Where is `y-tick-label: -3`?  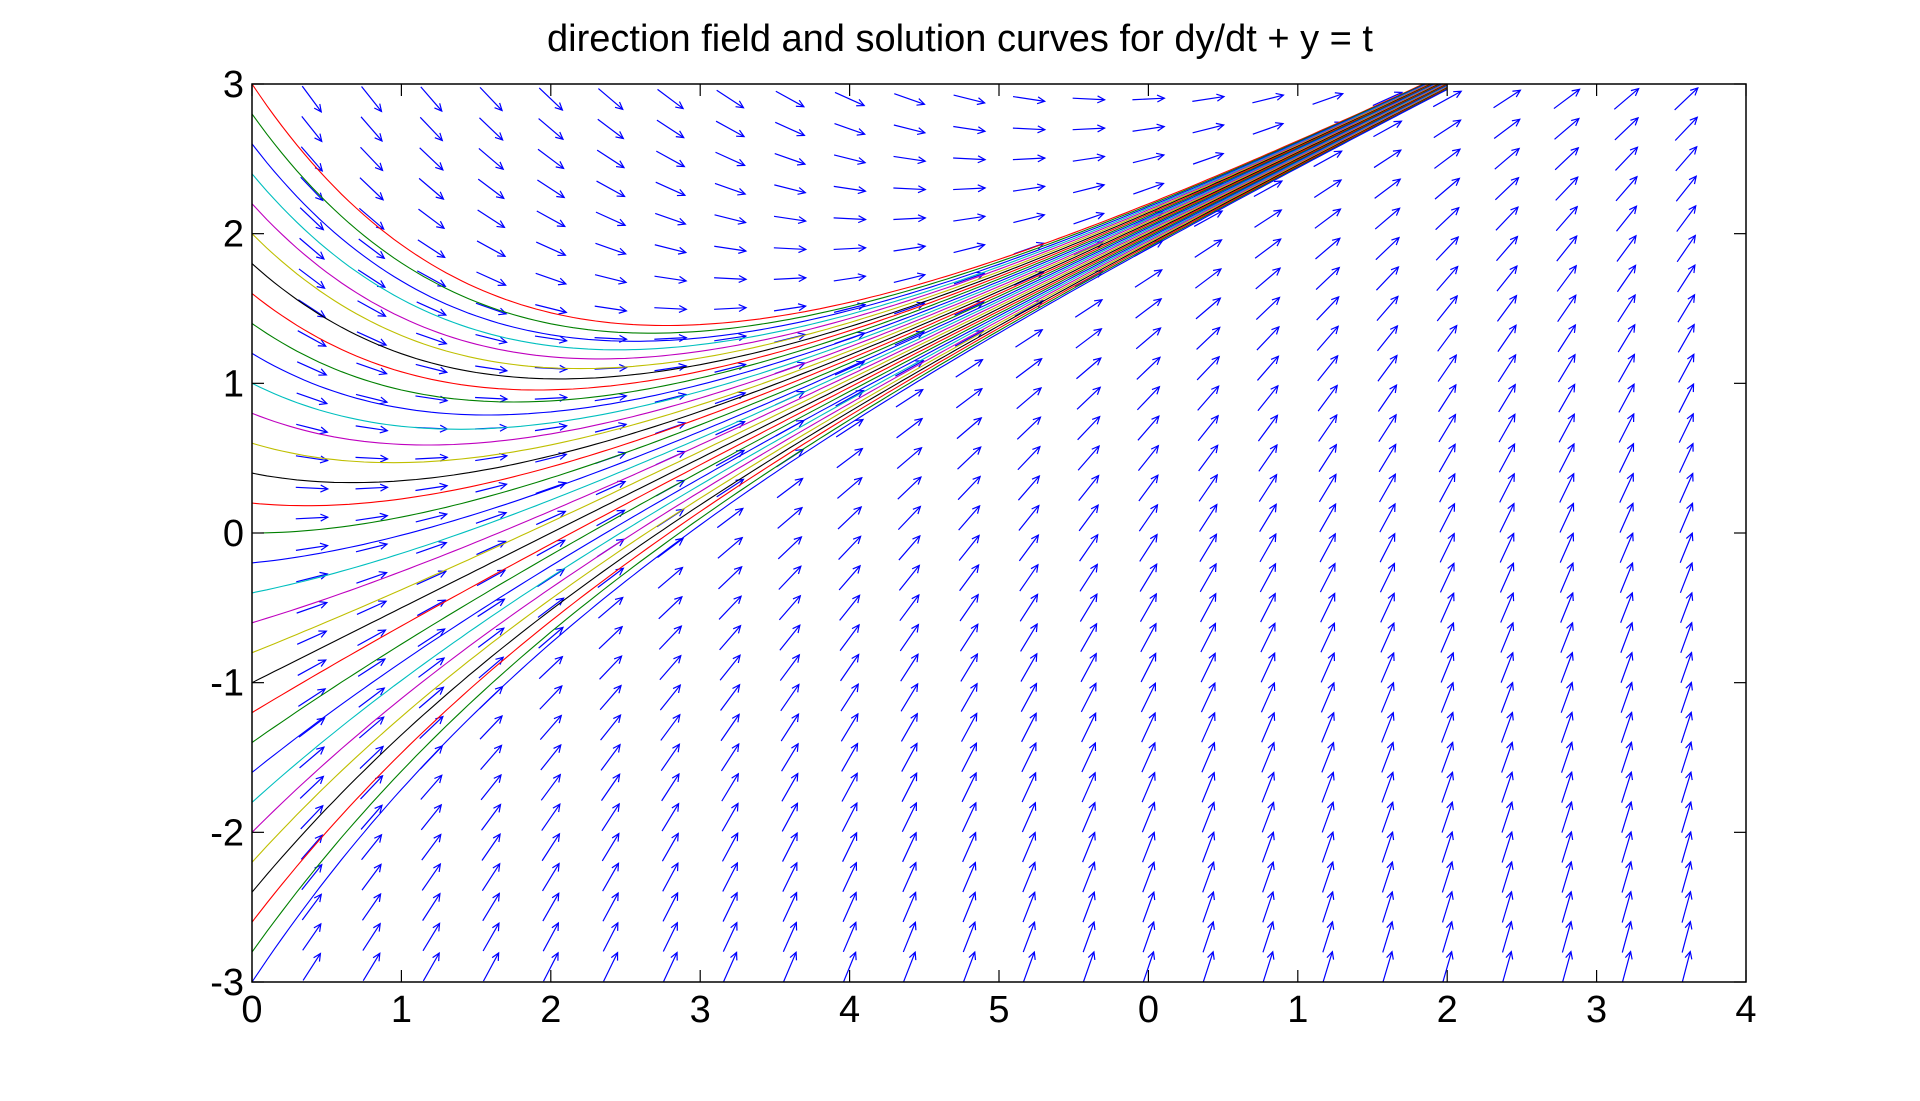 y-tick-label: -3 is located at coordinates (227, 983).